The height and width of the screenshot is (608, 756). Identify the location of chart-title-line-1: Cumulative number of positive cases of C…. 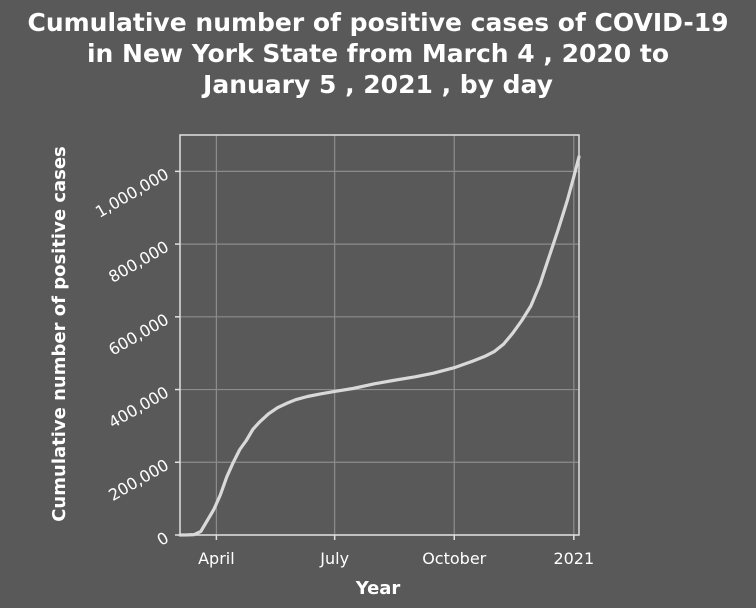
(377, 22).